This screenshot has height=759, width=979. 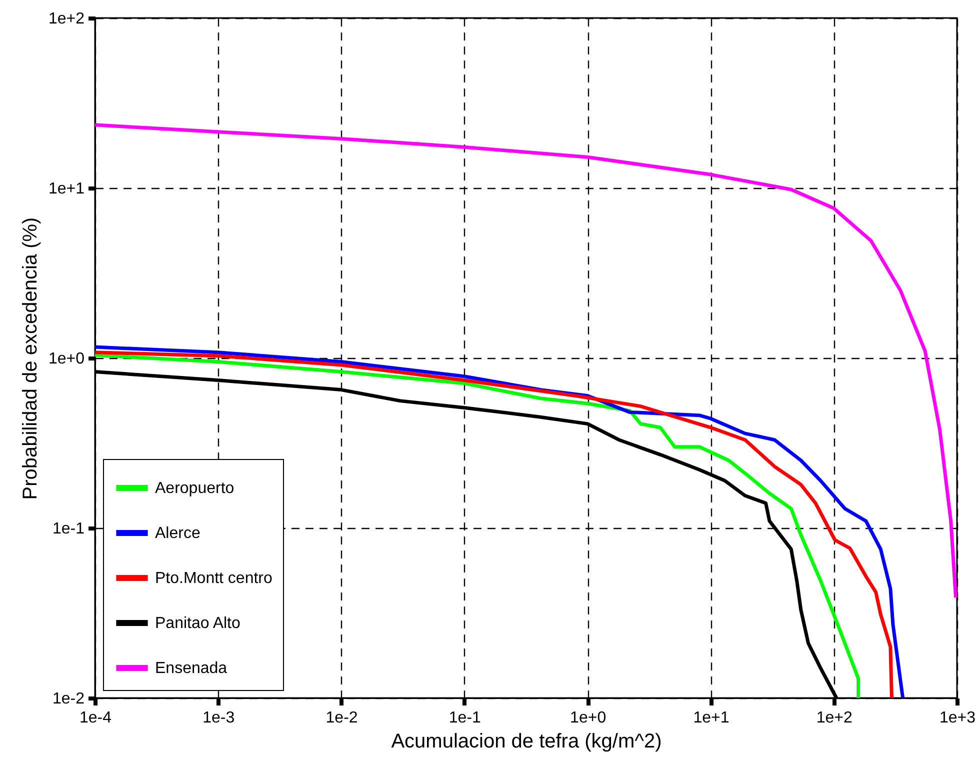 What do you see at coordinates (66, 189) in the screenshot?
I see `y-tick-label: 1e+1` at bounding box center [66, 189].